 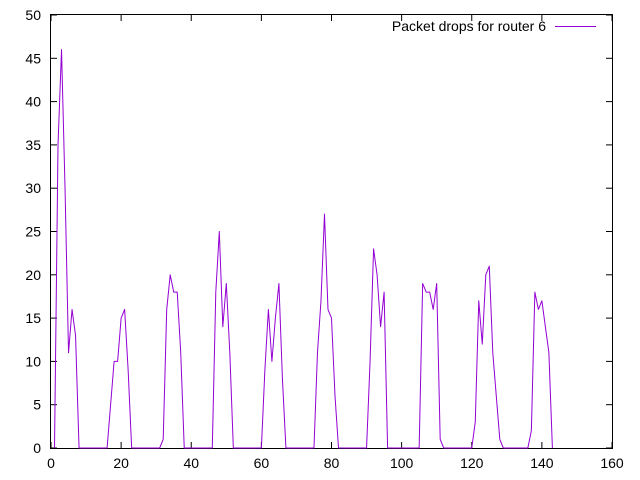 I want to click on x-tick-label: 160, so click(x=612, y=463).